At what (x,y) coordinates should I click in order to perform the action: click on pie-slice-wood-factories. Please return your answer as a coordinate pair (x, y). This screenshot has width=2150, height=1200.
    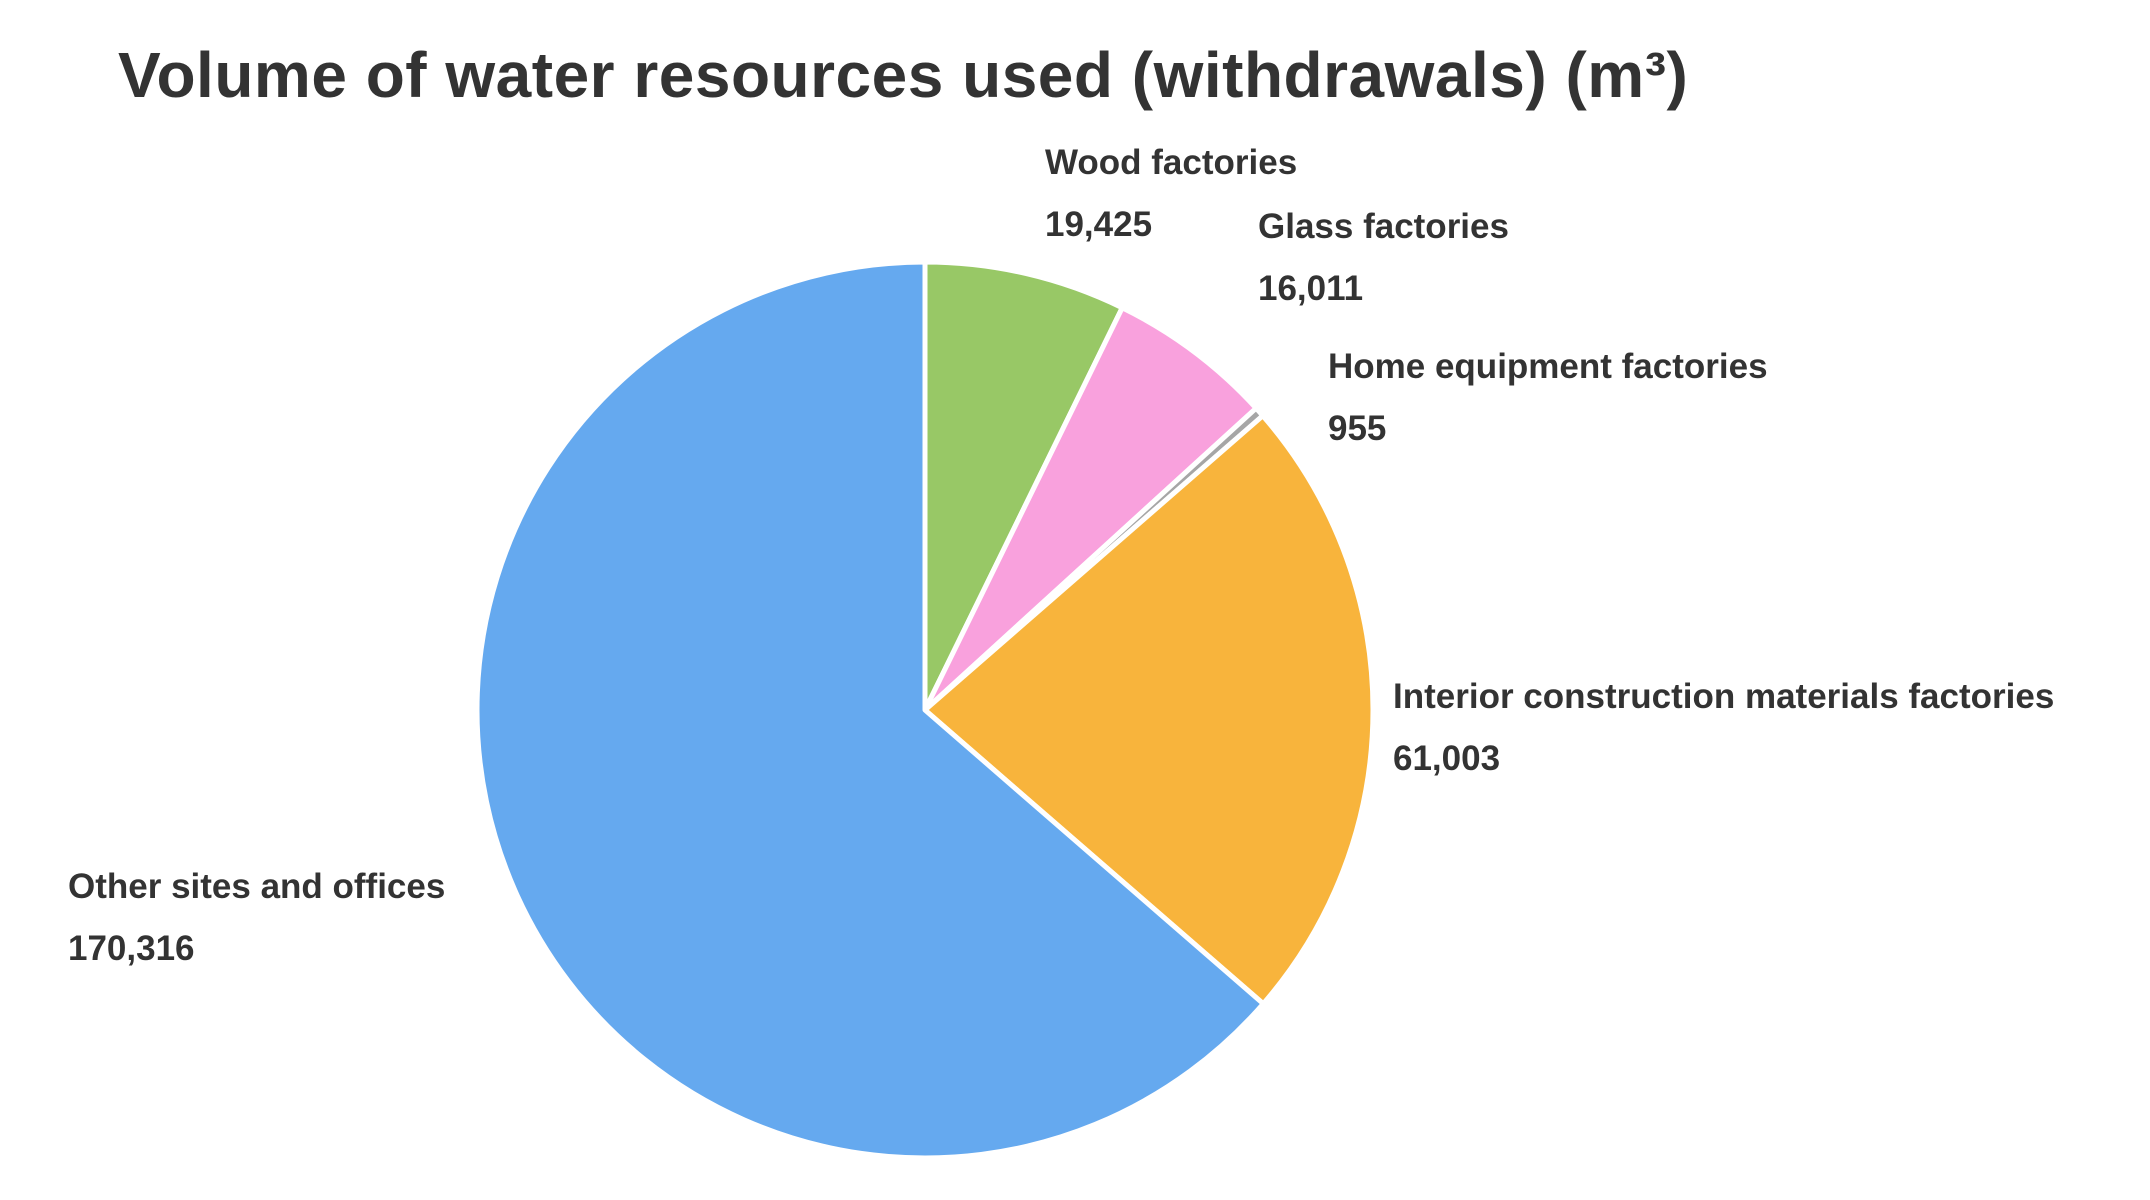
    Looking at the image, I should click on (1023, 486).